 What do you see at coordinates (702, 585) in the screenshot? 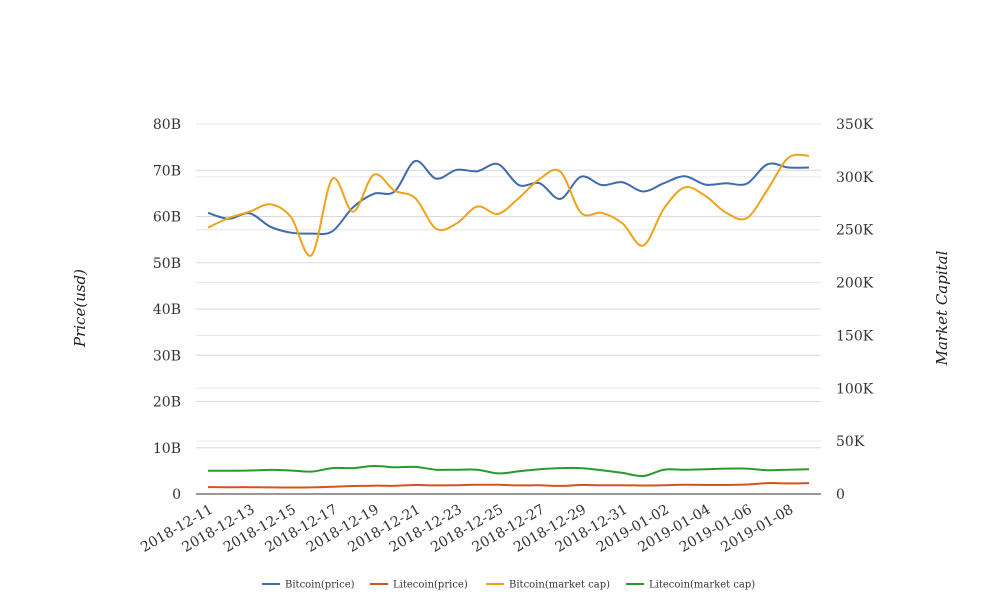
I see `legend-label-litecoin-market-cap: Litecoin(market cap)` at bounding box center [702, 585].